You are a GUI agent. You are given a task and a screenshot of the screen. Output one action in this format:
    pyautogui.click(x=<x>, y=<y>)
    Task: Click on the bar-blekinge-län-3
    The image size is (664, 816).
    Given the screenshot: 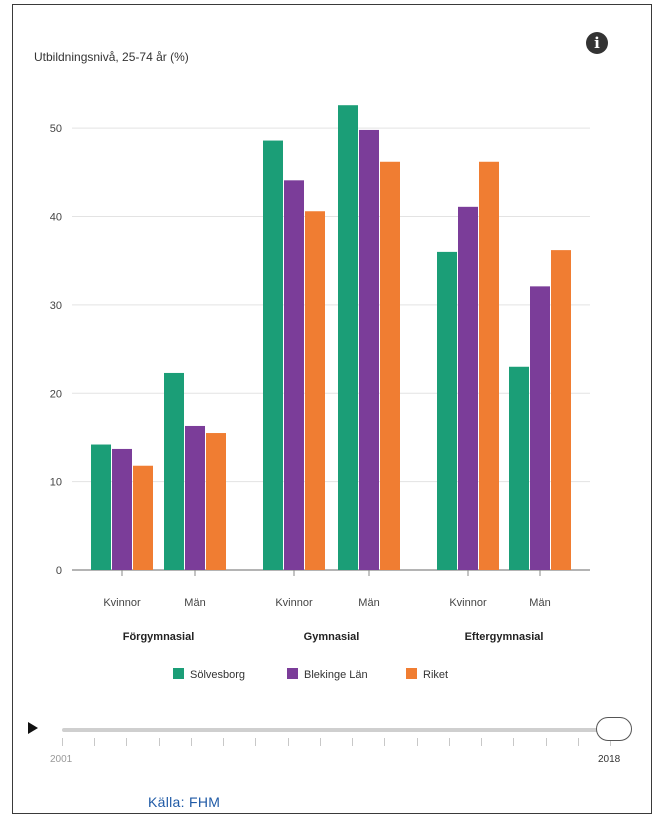 What is the action you would take?
    pyautogui.click(x=369, y=349)
    